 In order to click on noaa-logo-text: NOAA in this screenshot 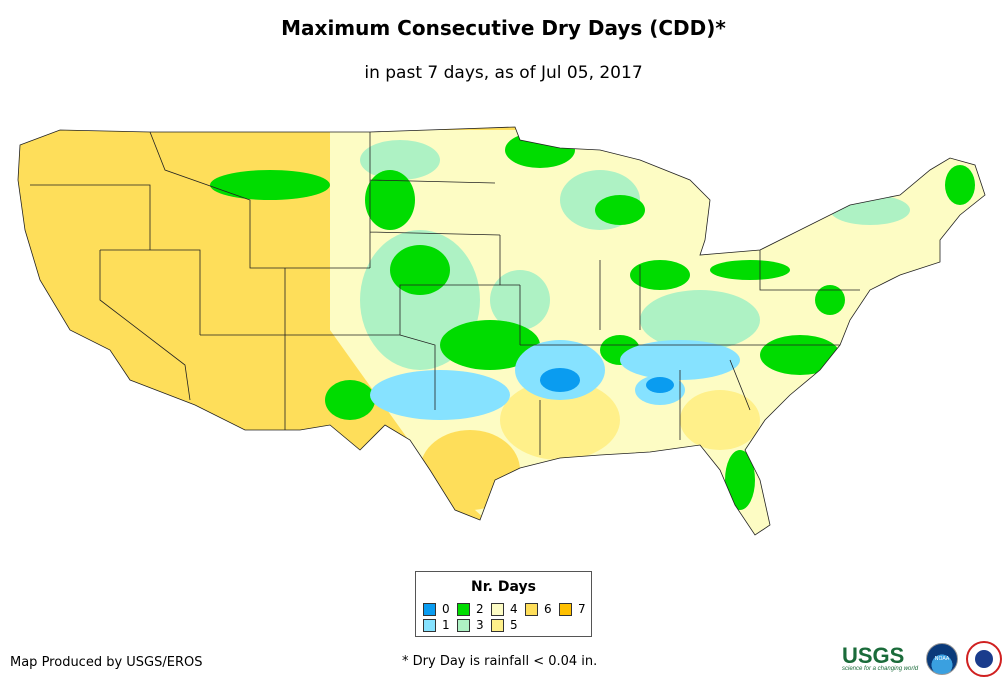, I will do `click(942, 659)`.